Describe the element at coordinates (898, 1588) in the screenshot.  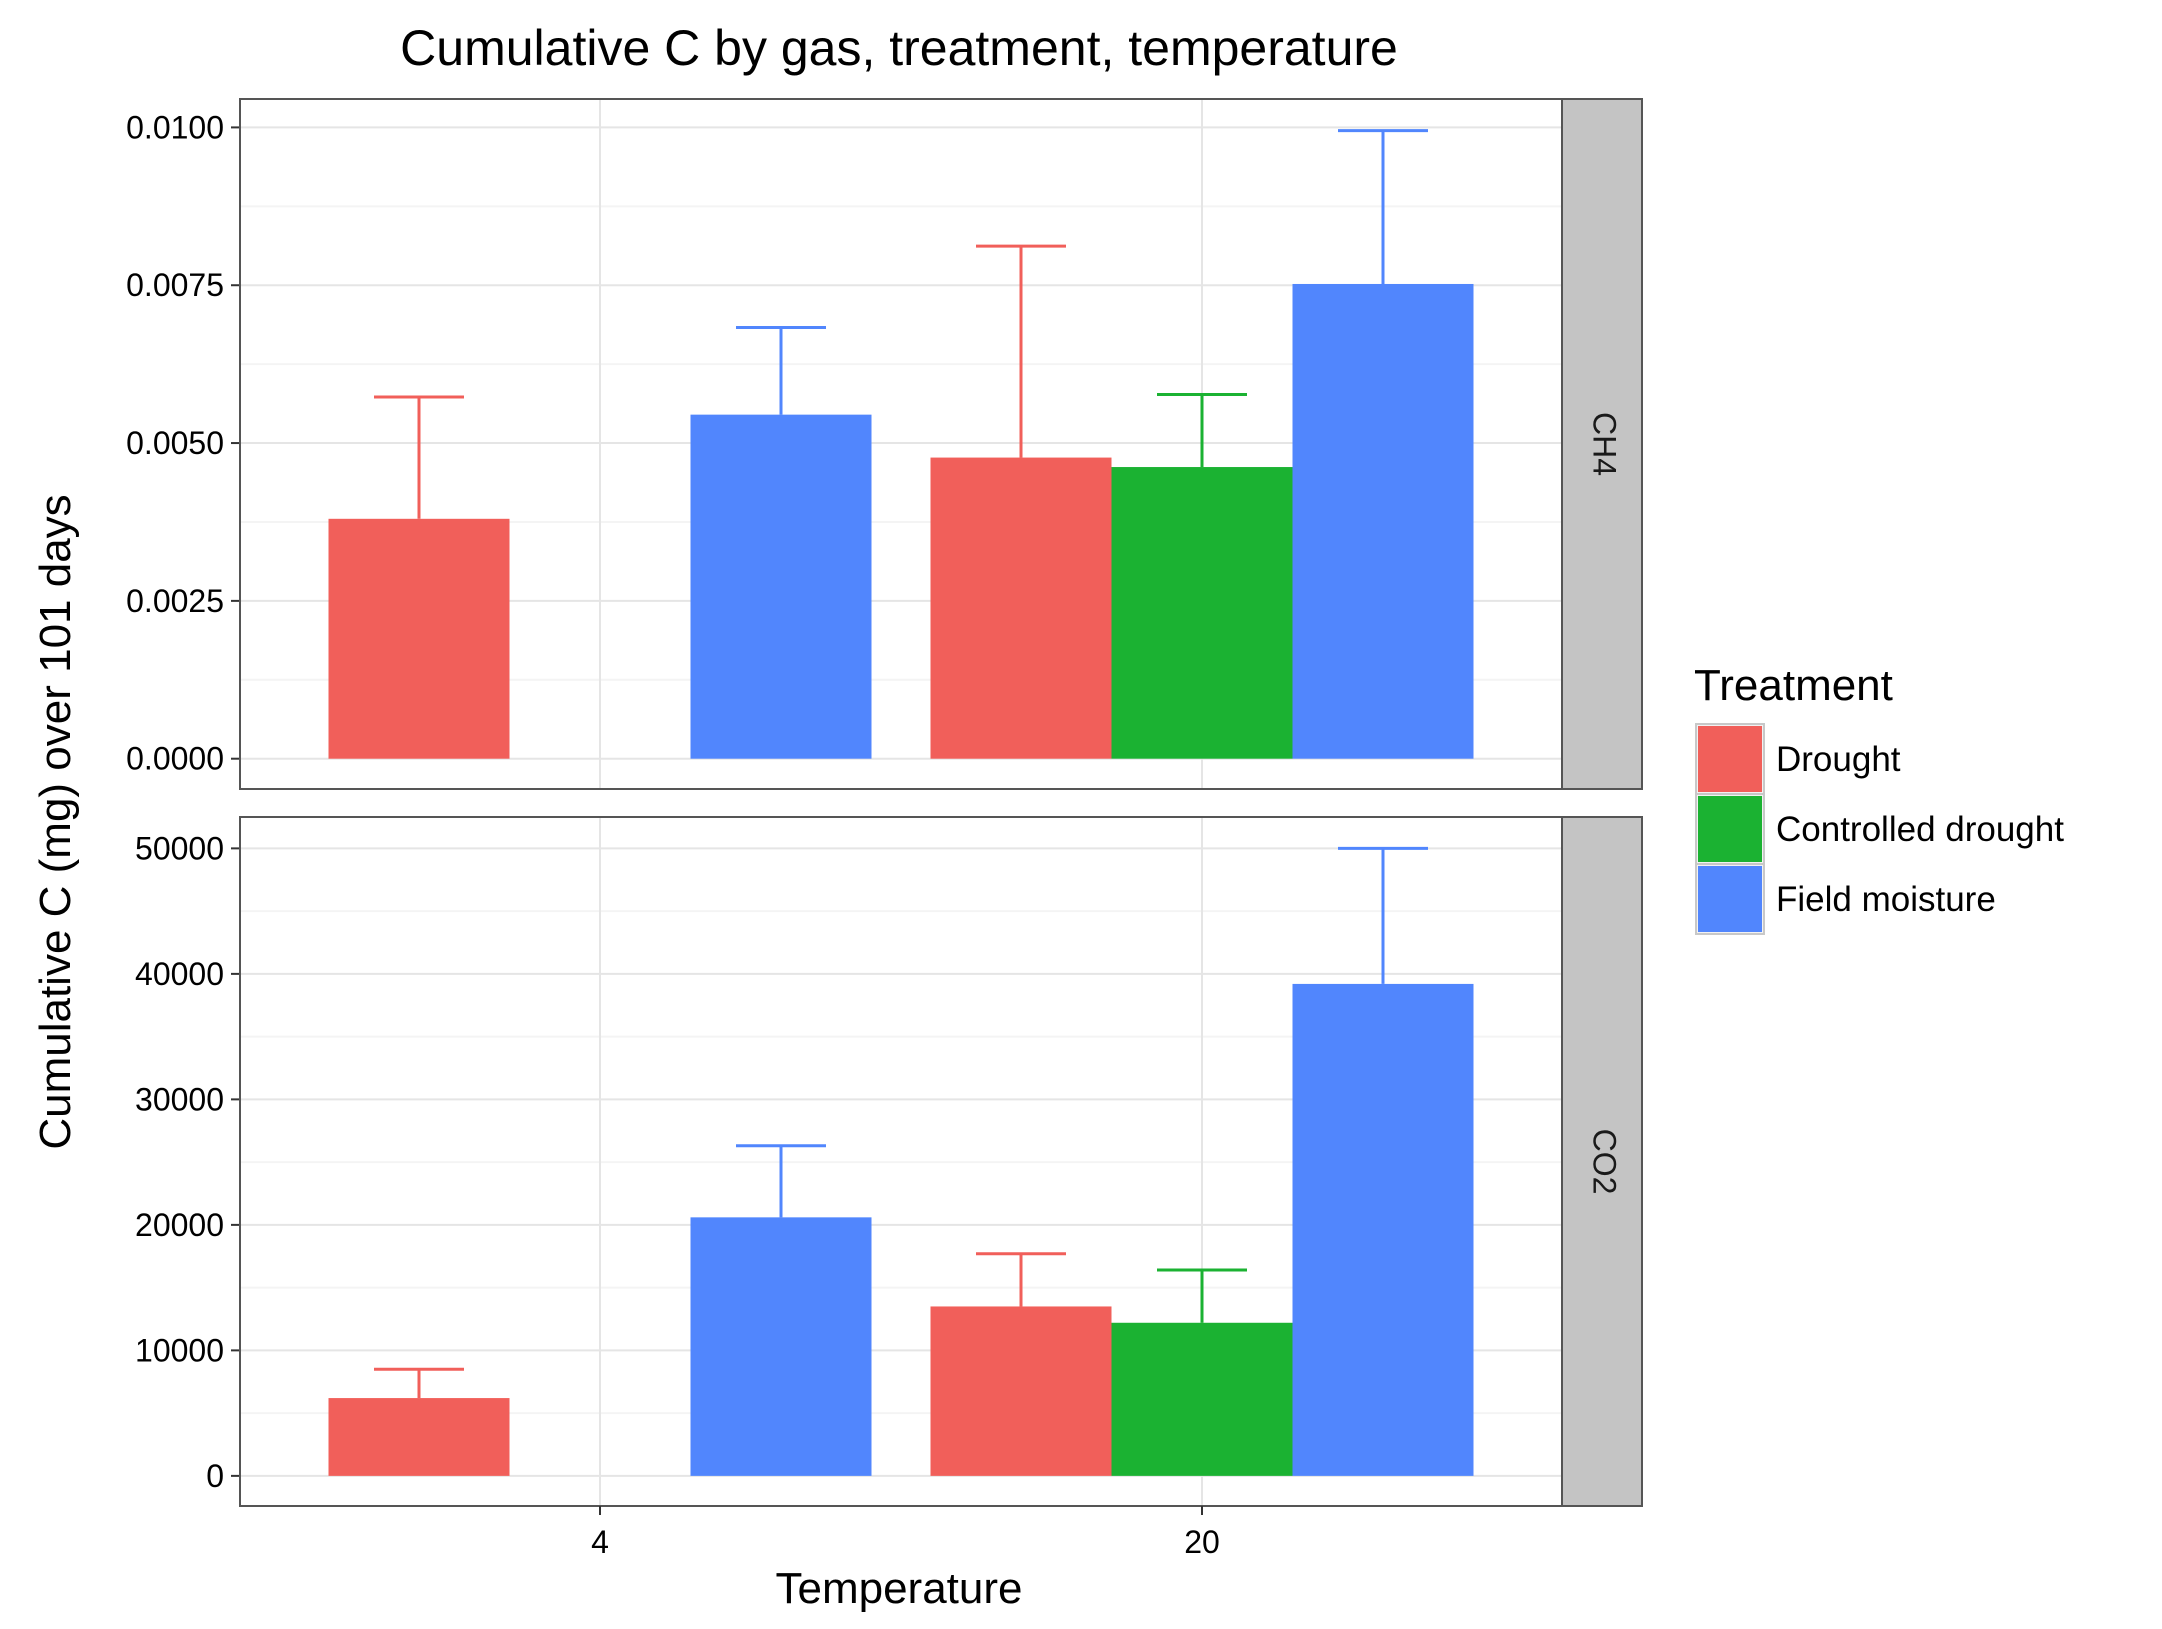
I see `x-axis-label: Temperature` at that location.